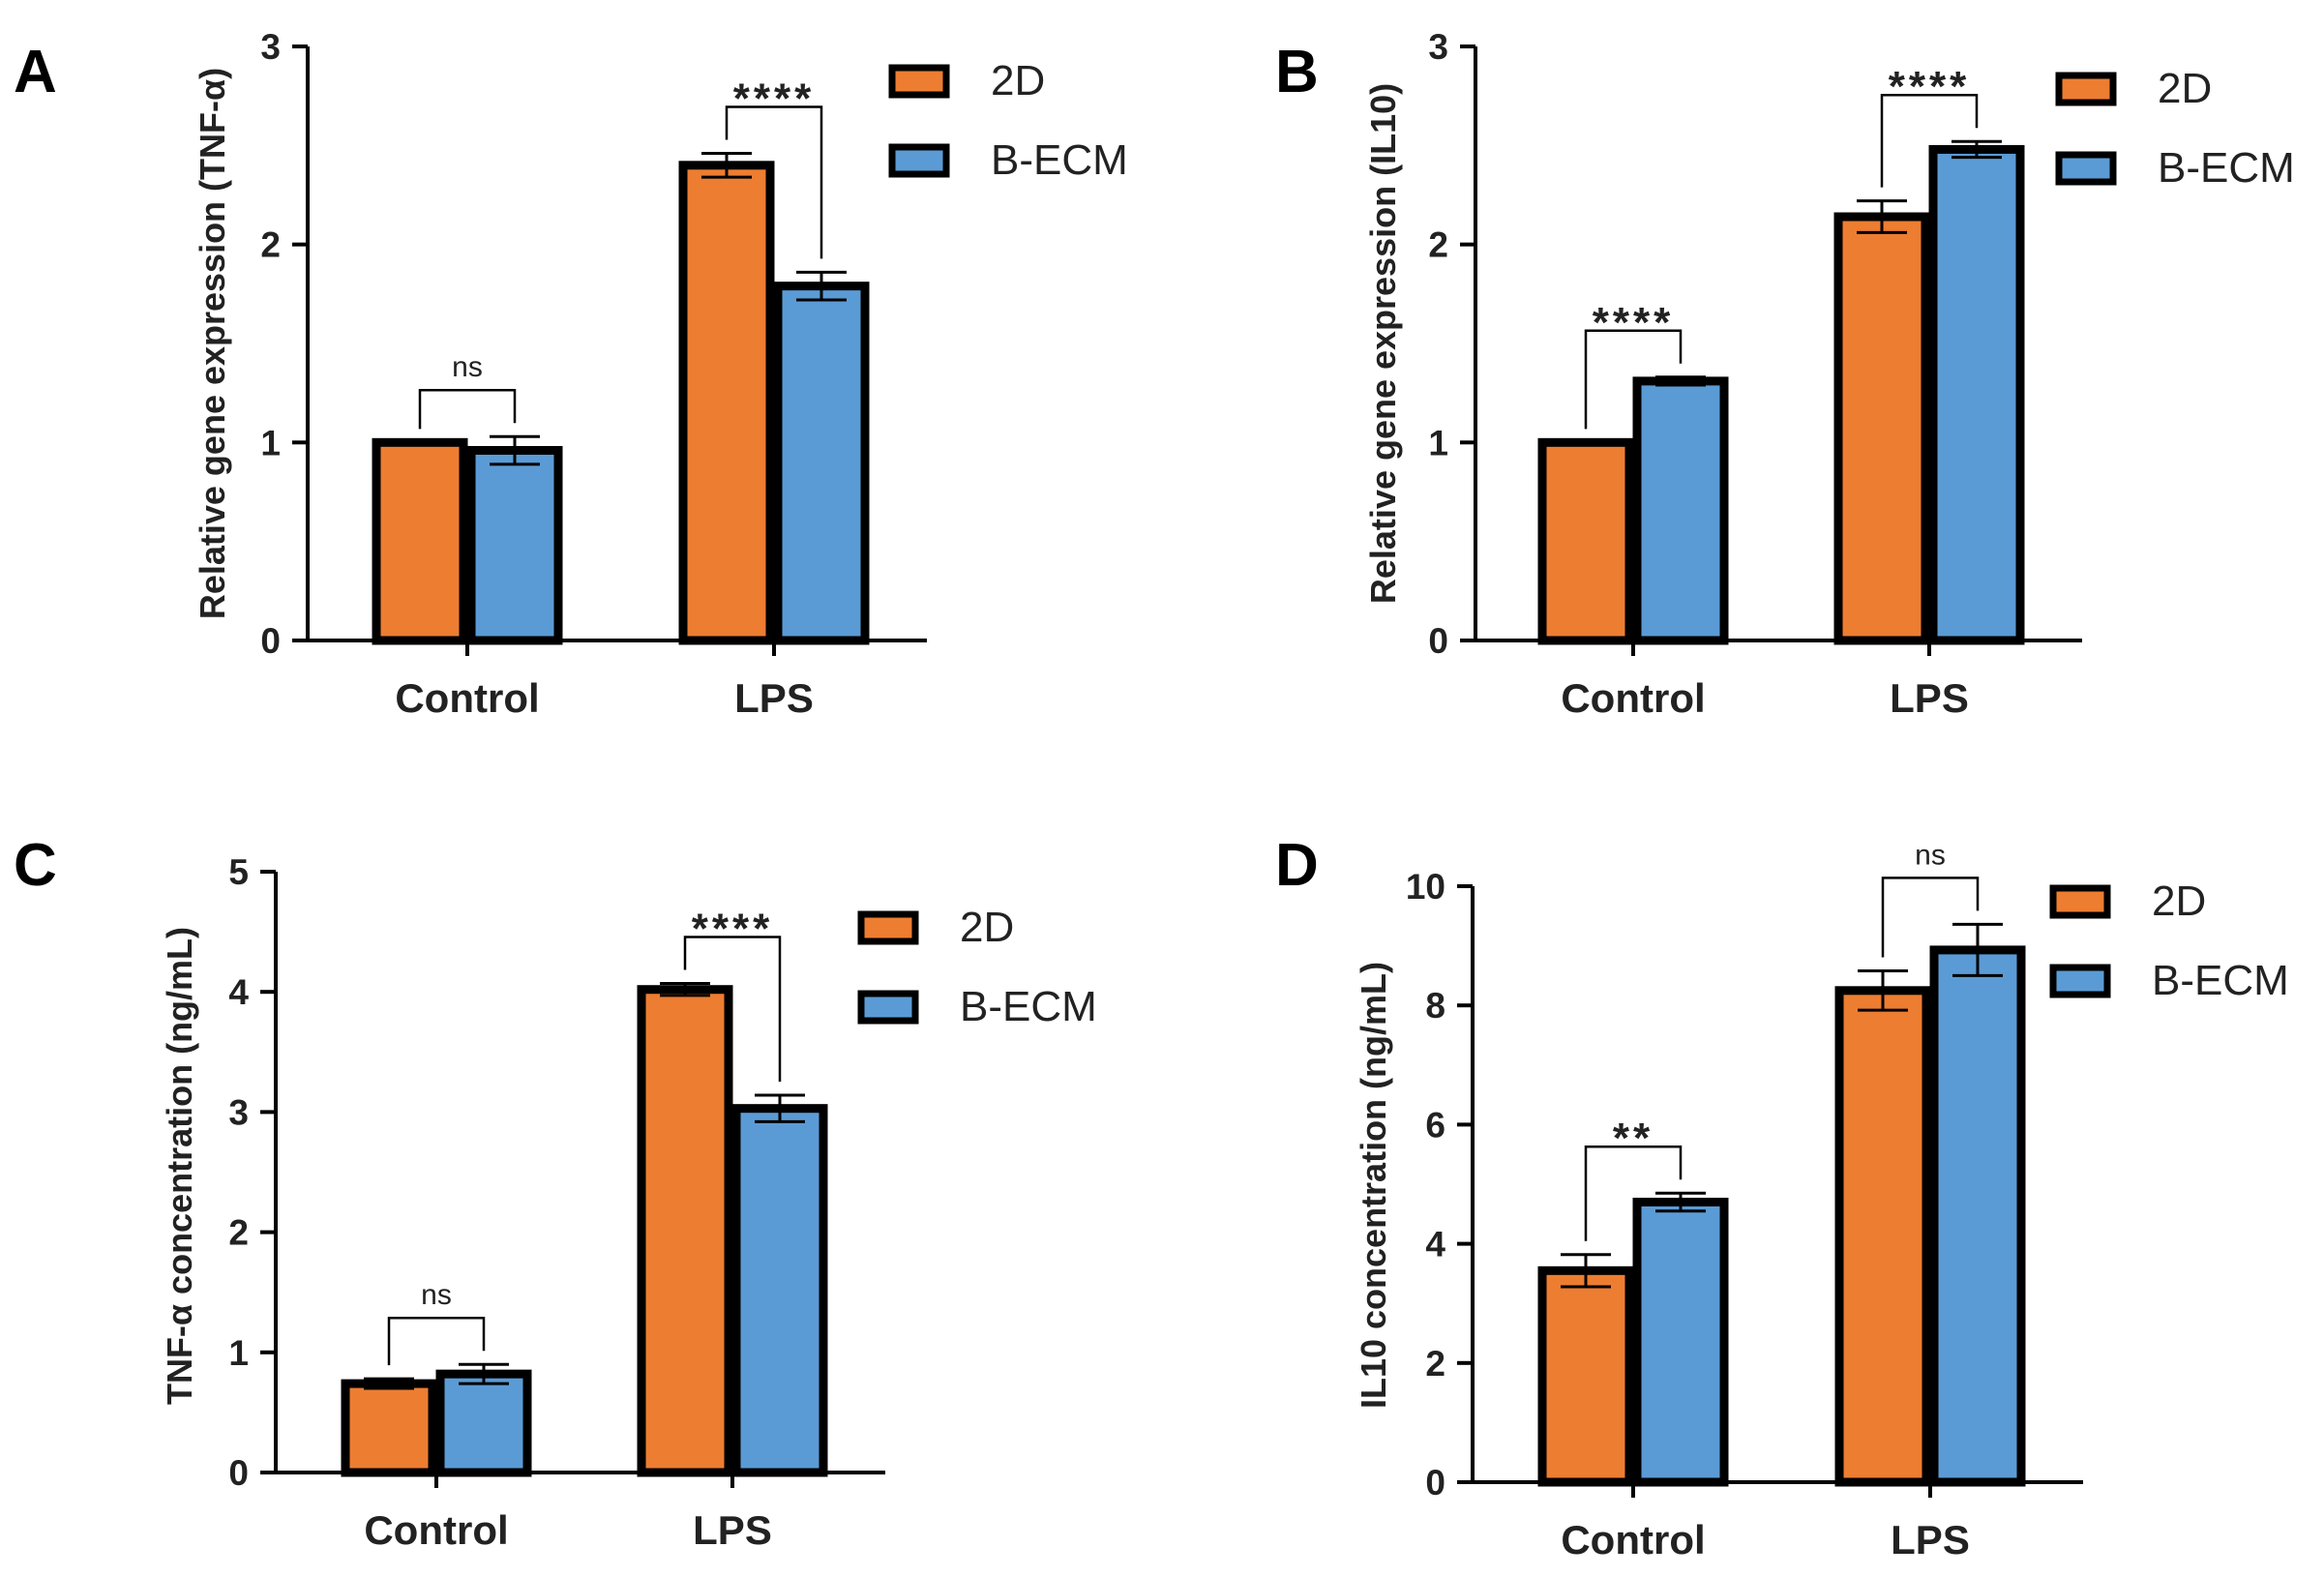  What do you see at coordinates (1426, 887) in the screenshot?
I see `y-tick-label: 10` at bounding box center [1426, 887].